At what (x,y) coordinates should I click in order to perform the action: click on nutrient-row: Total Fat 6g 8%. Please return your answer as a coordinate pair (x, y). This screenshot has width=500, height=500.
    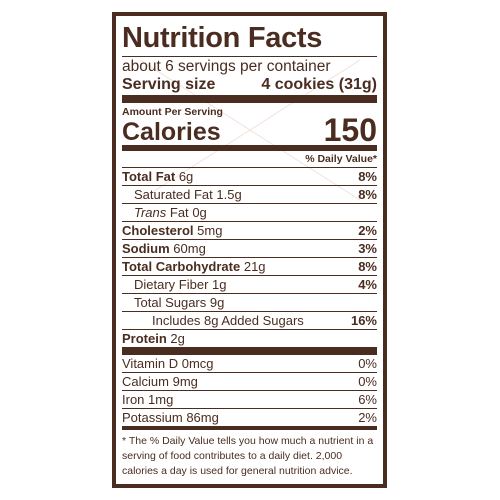
    Looking at the image, I should click on (249, 176).